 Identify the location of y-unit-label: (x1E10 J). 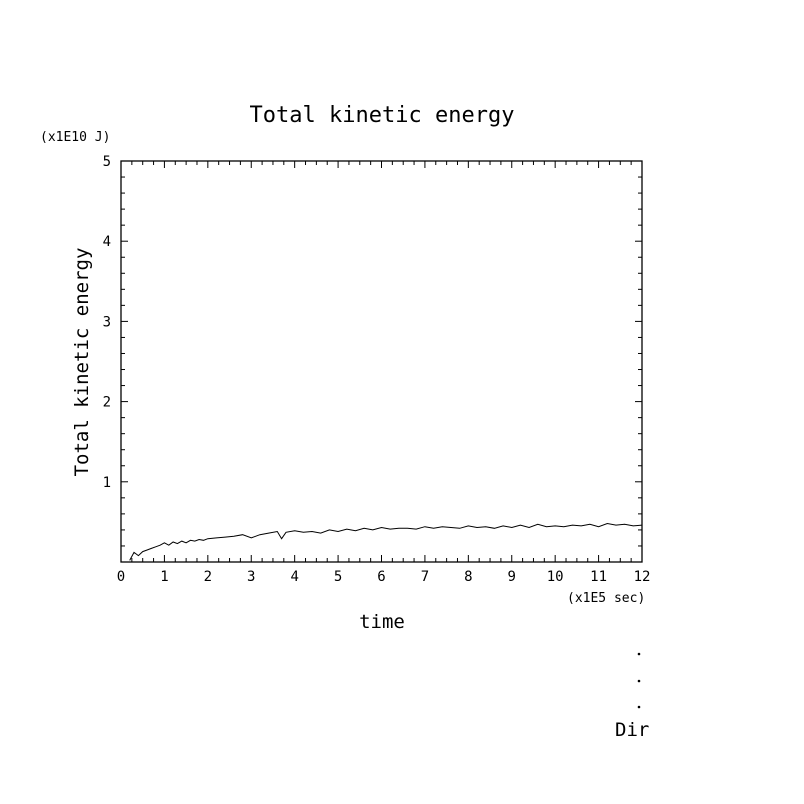
(75, 137).